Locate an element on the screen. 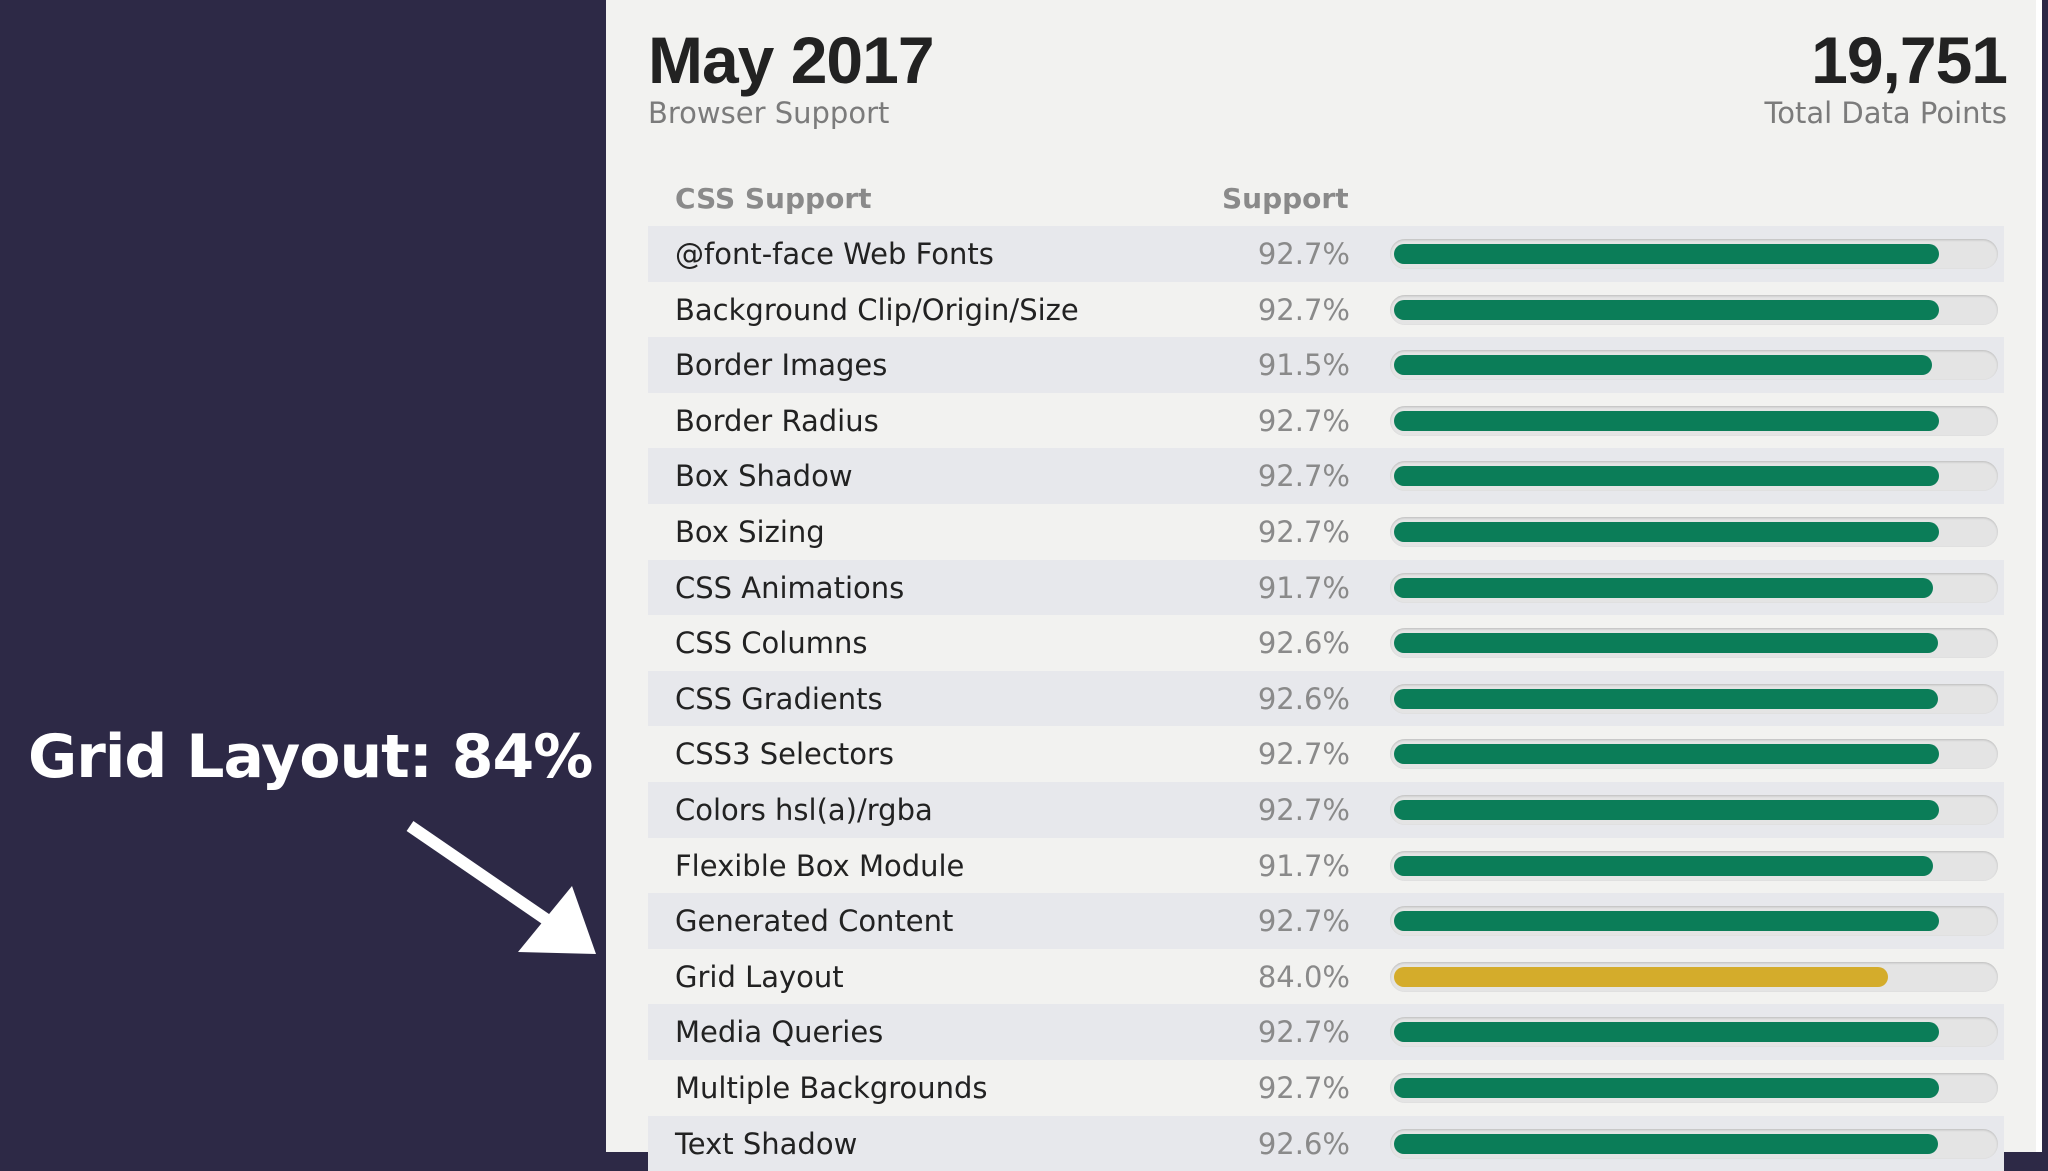 The width and height of the screenshot is (2048, 1171). table-row: Grid Layout 84.0% is located at coordinates (1326, 977).